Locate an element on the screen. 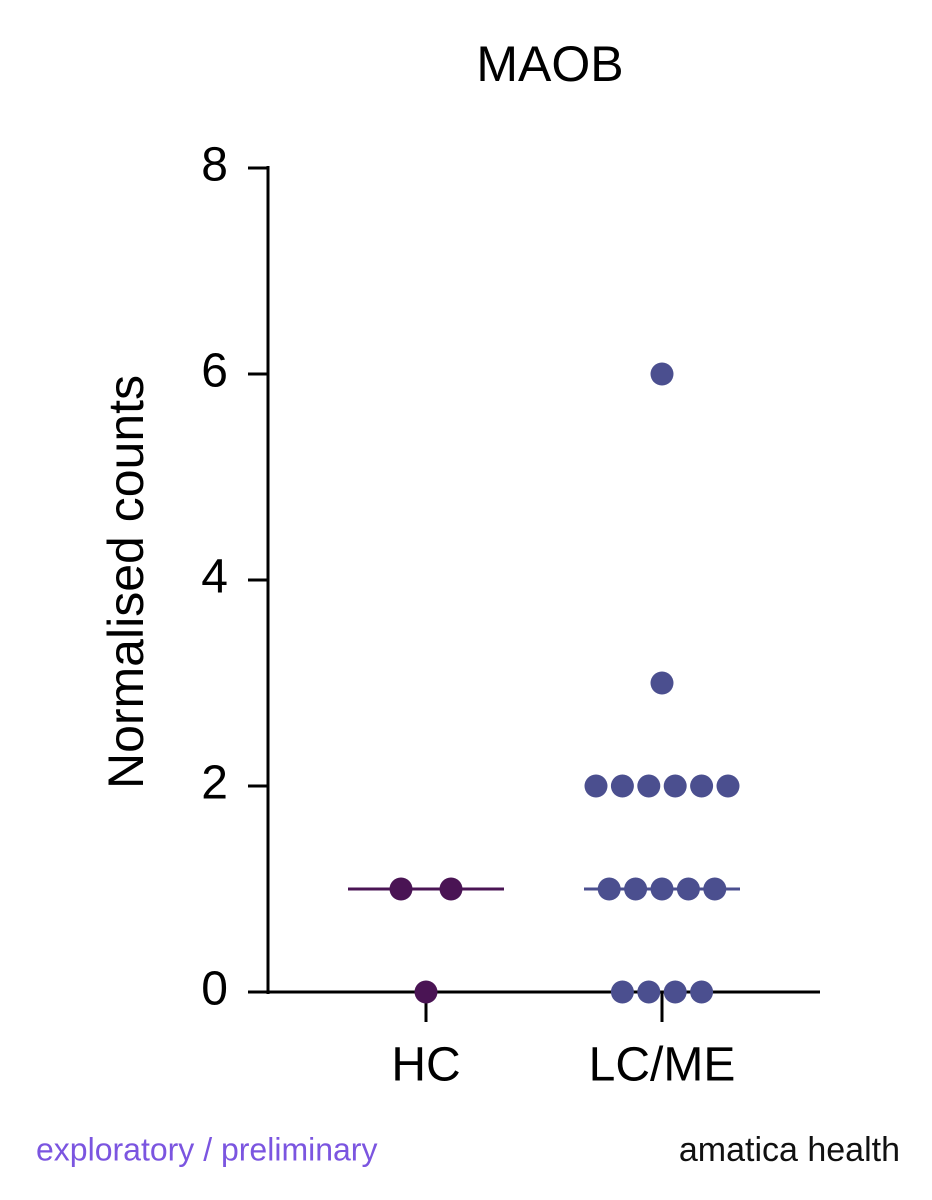  x-tick-label: LC/ME is located at coordinates (662, 1065).